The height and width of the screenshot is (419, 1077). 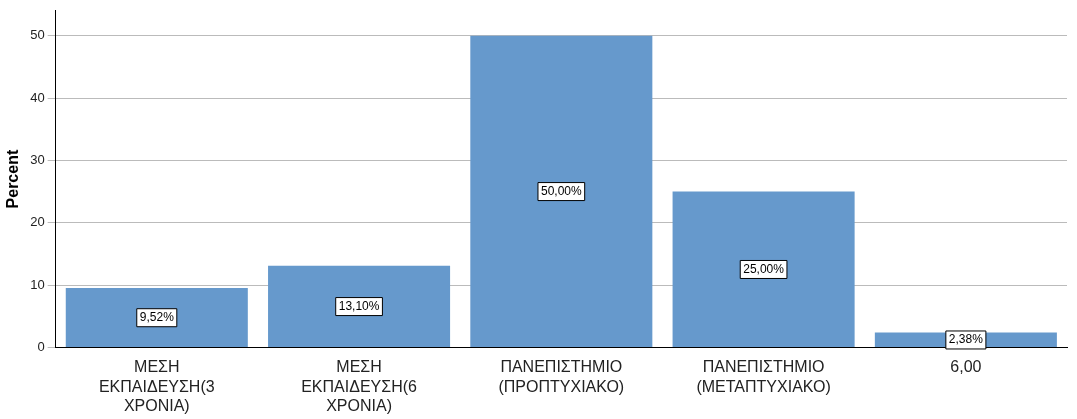 What do you see at coordinates (37, 97) in the screenshot?
I see `y-tick-label: 40` at bounding box center [37, 97].